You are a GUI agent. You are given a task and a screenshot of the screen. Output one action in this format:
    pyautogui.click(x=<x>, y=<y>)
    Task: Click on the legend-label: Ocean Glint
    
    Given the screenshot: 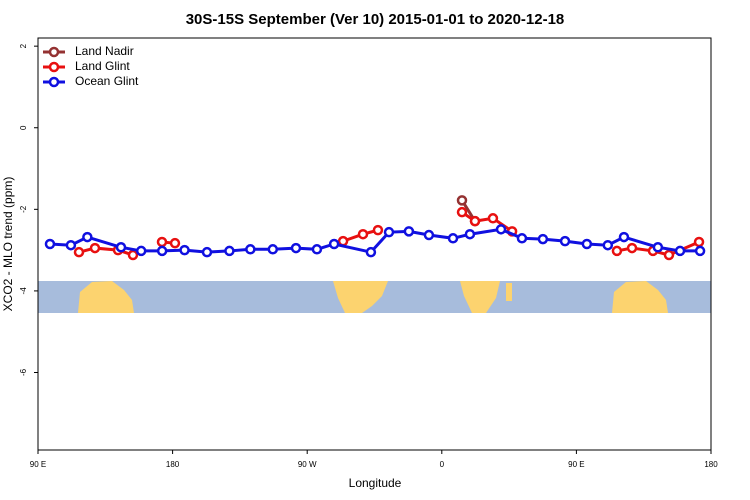 What is the action you would take?
    pyautogui.click(x=107, y=81)
    